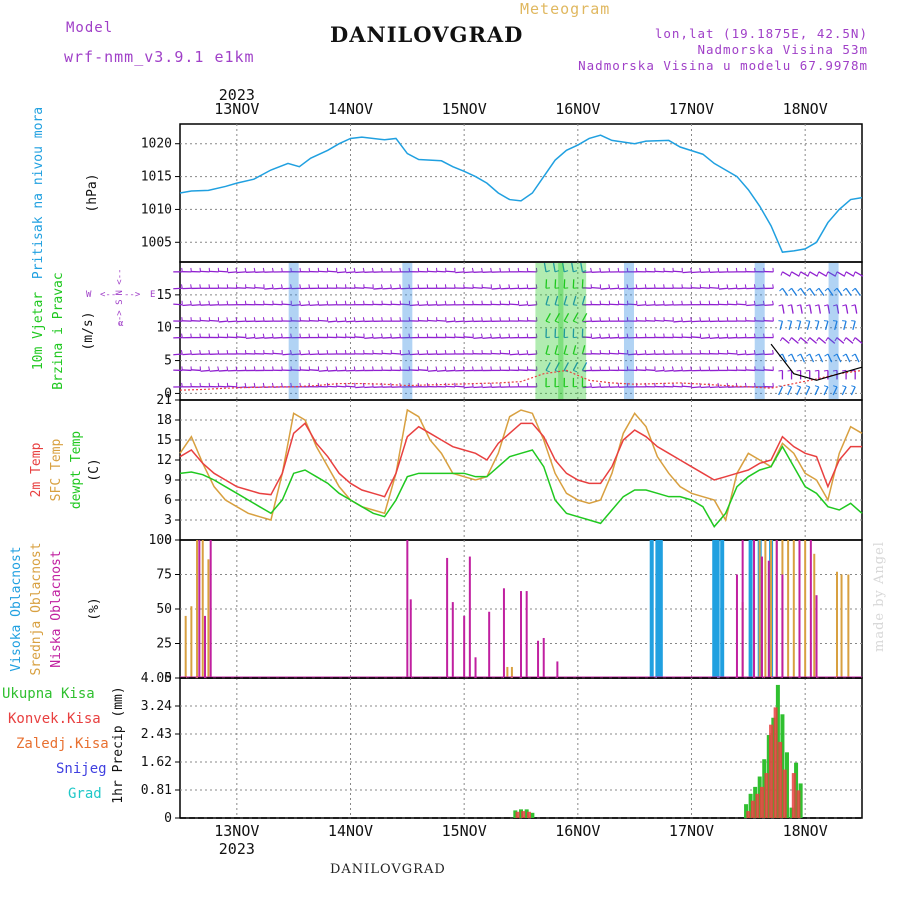 Image resolution: width=900 pixels, height=900 pixels. I want to click on precip-legend-3: Snijeg, so click(81, 769).